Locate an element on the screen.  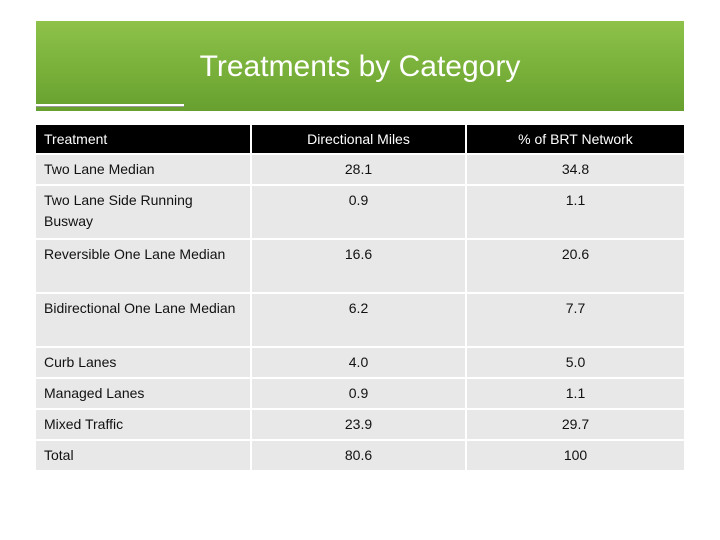
miles-cell: 80.6 is located at coordinates (359, 456).